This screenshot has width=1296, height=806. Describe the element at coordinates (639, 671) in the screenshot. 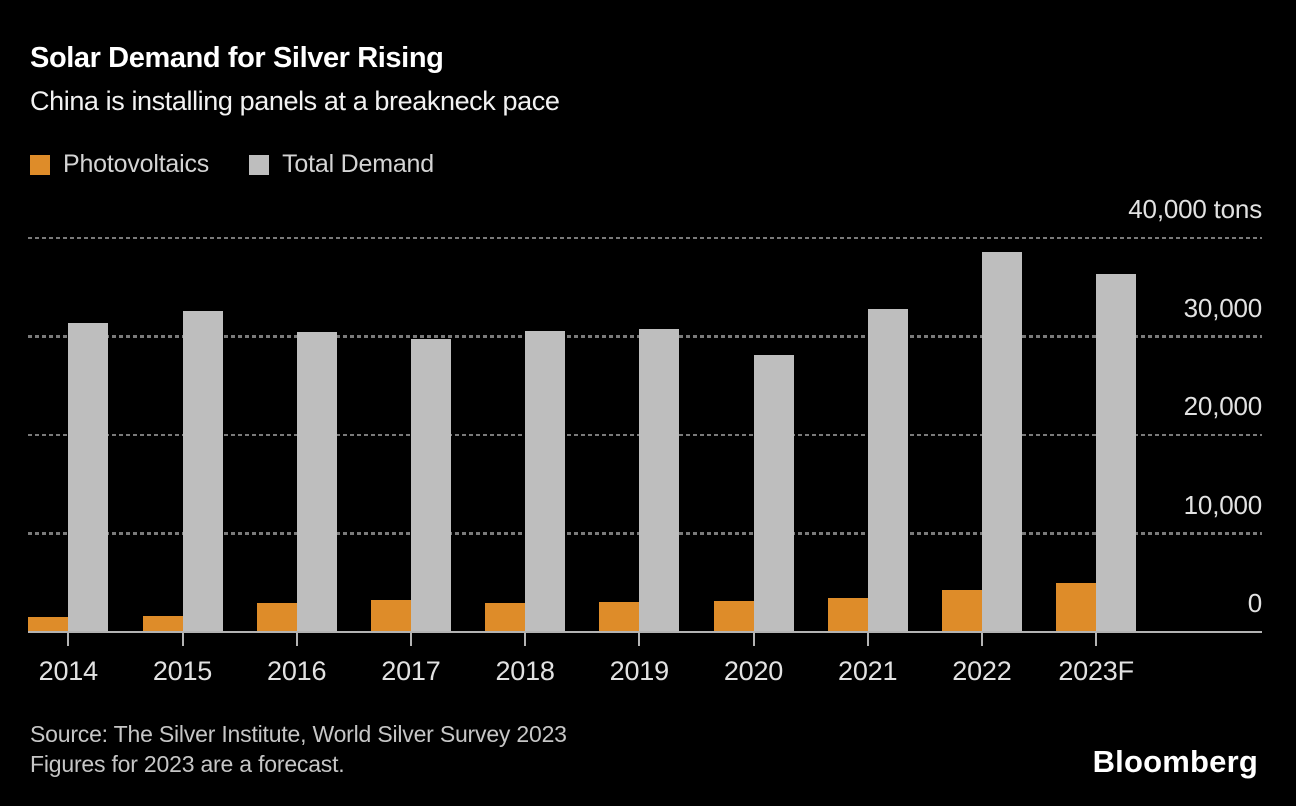

I see `x-axis-label: 2019` at that location.